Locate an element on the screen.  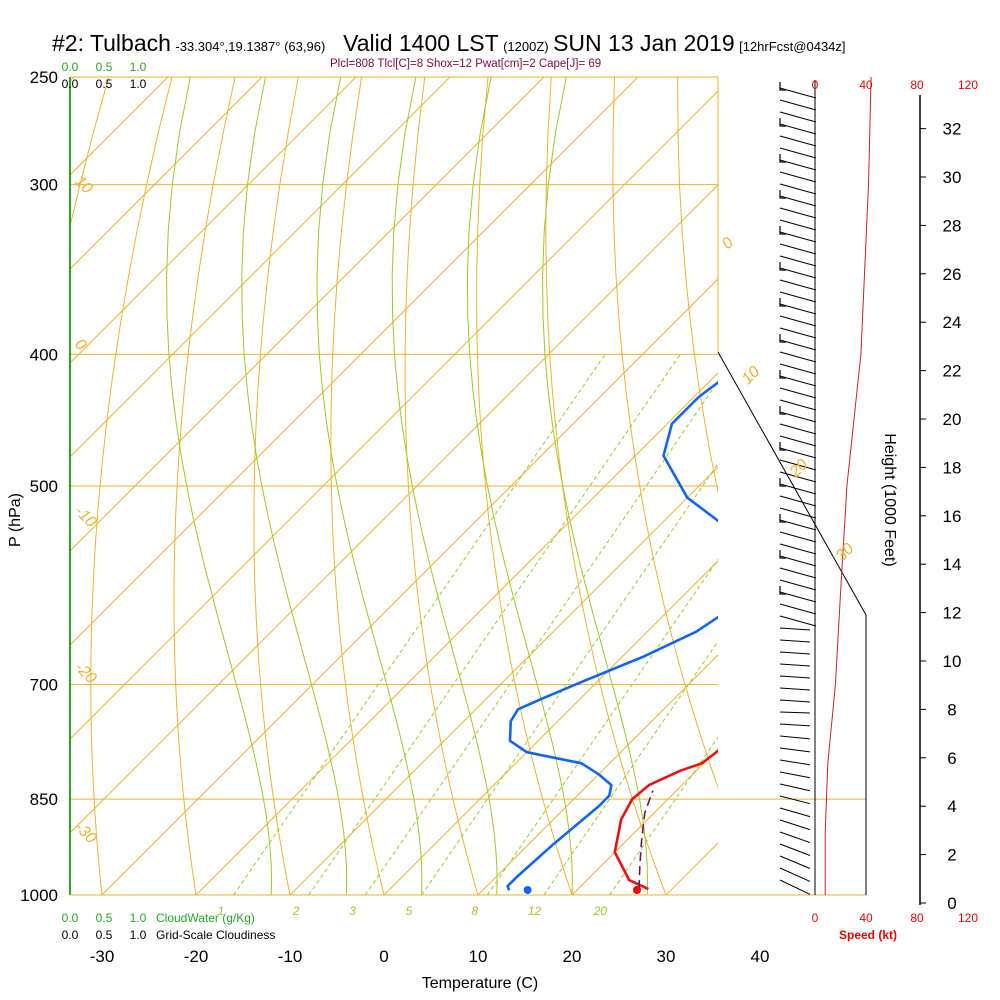
speed-tick-top: 120 is located at coordinates (968, 85).